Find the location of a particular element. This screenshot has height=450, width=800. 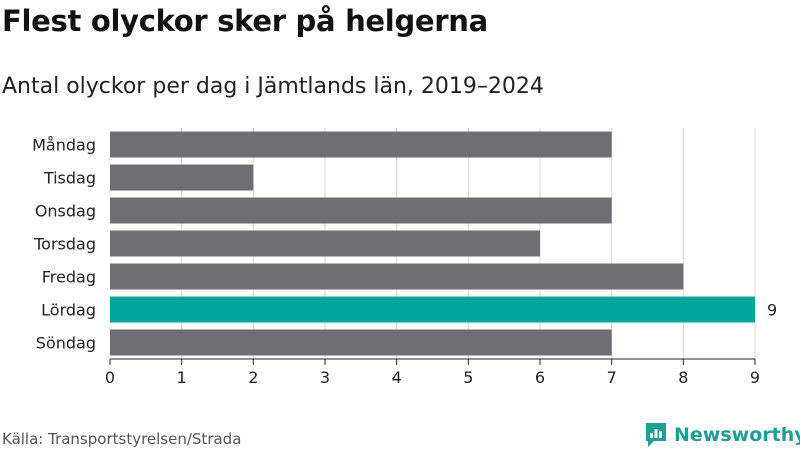

x-tick-label: 9 is located at coordinates (755, 377).